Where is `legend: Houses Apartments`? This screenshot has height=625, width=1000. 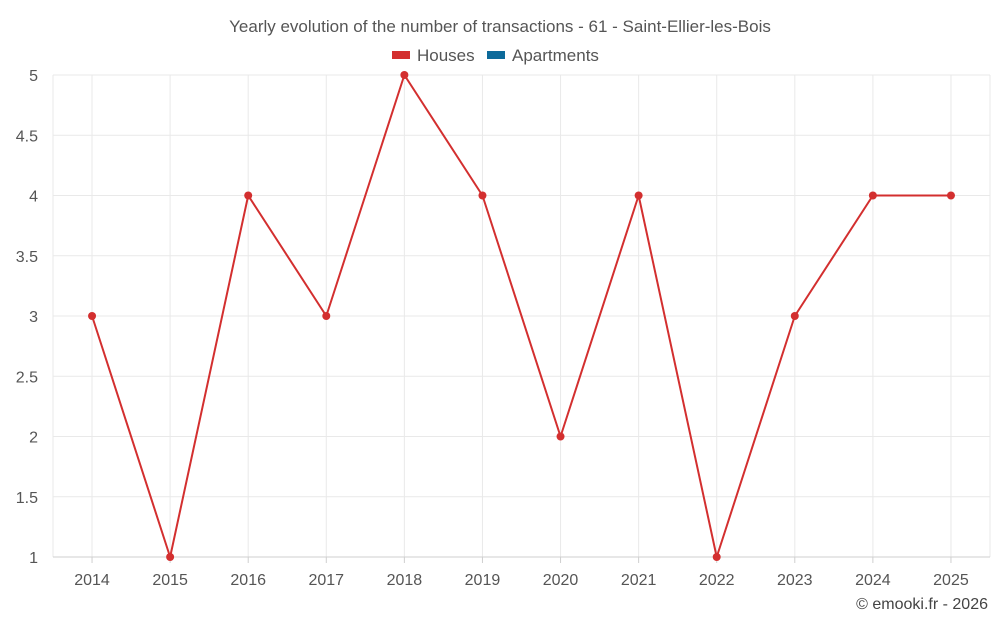 legend: Houses Apartments is located at coordinates (495, 55).